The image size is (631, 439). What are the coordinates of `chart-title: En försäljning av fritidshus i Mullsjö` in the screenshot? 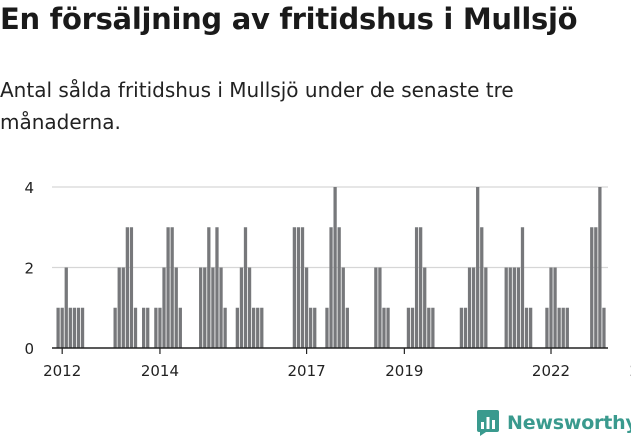 It's located at (289, 19).